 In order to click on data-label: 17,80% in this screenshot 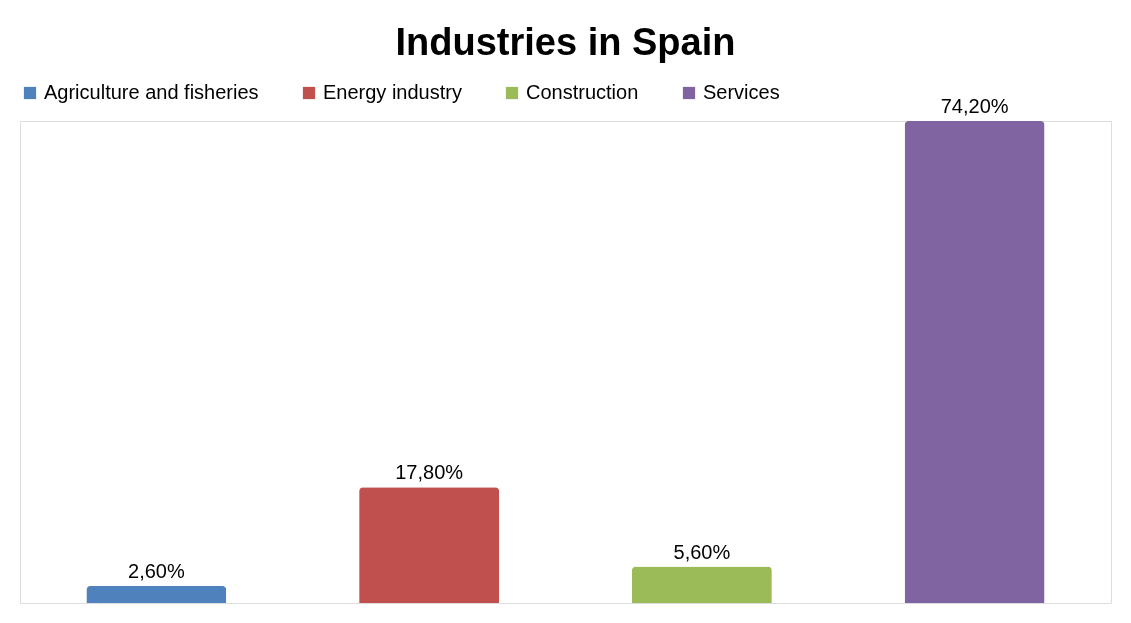, I will do `click(429, 472)`.